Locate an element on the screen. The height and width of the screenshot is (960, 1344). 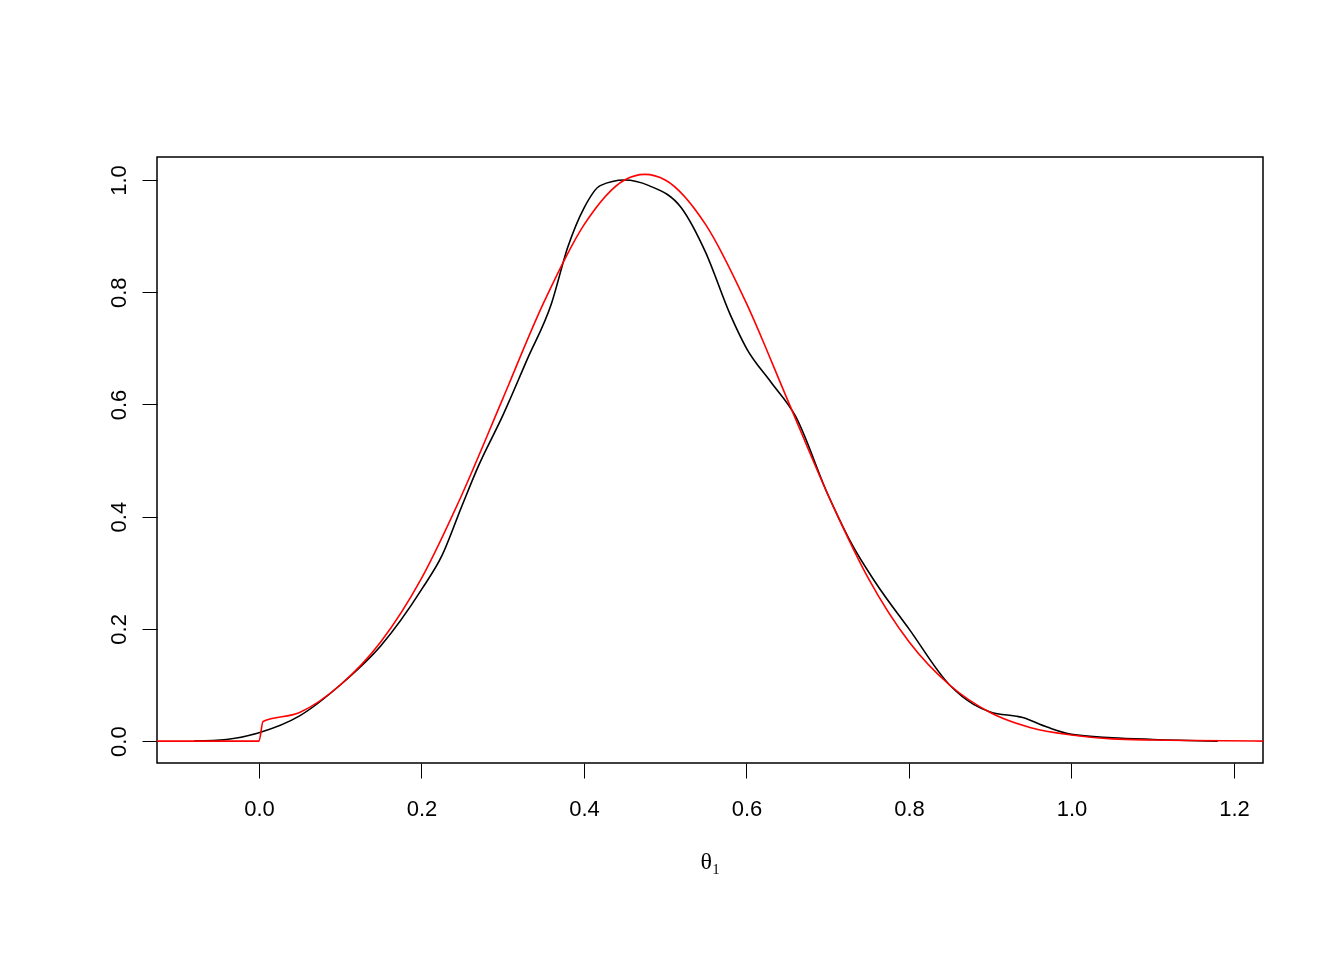
x-tick-label: 0.8 is located at coordinates (909, 808).